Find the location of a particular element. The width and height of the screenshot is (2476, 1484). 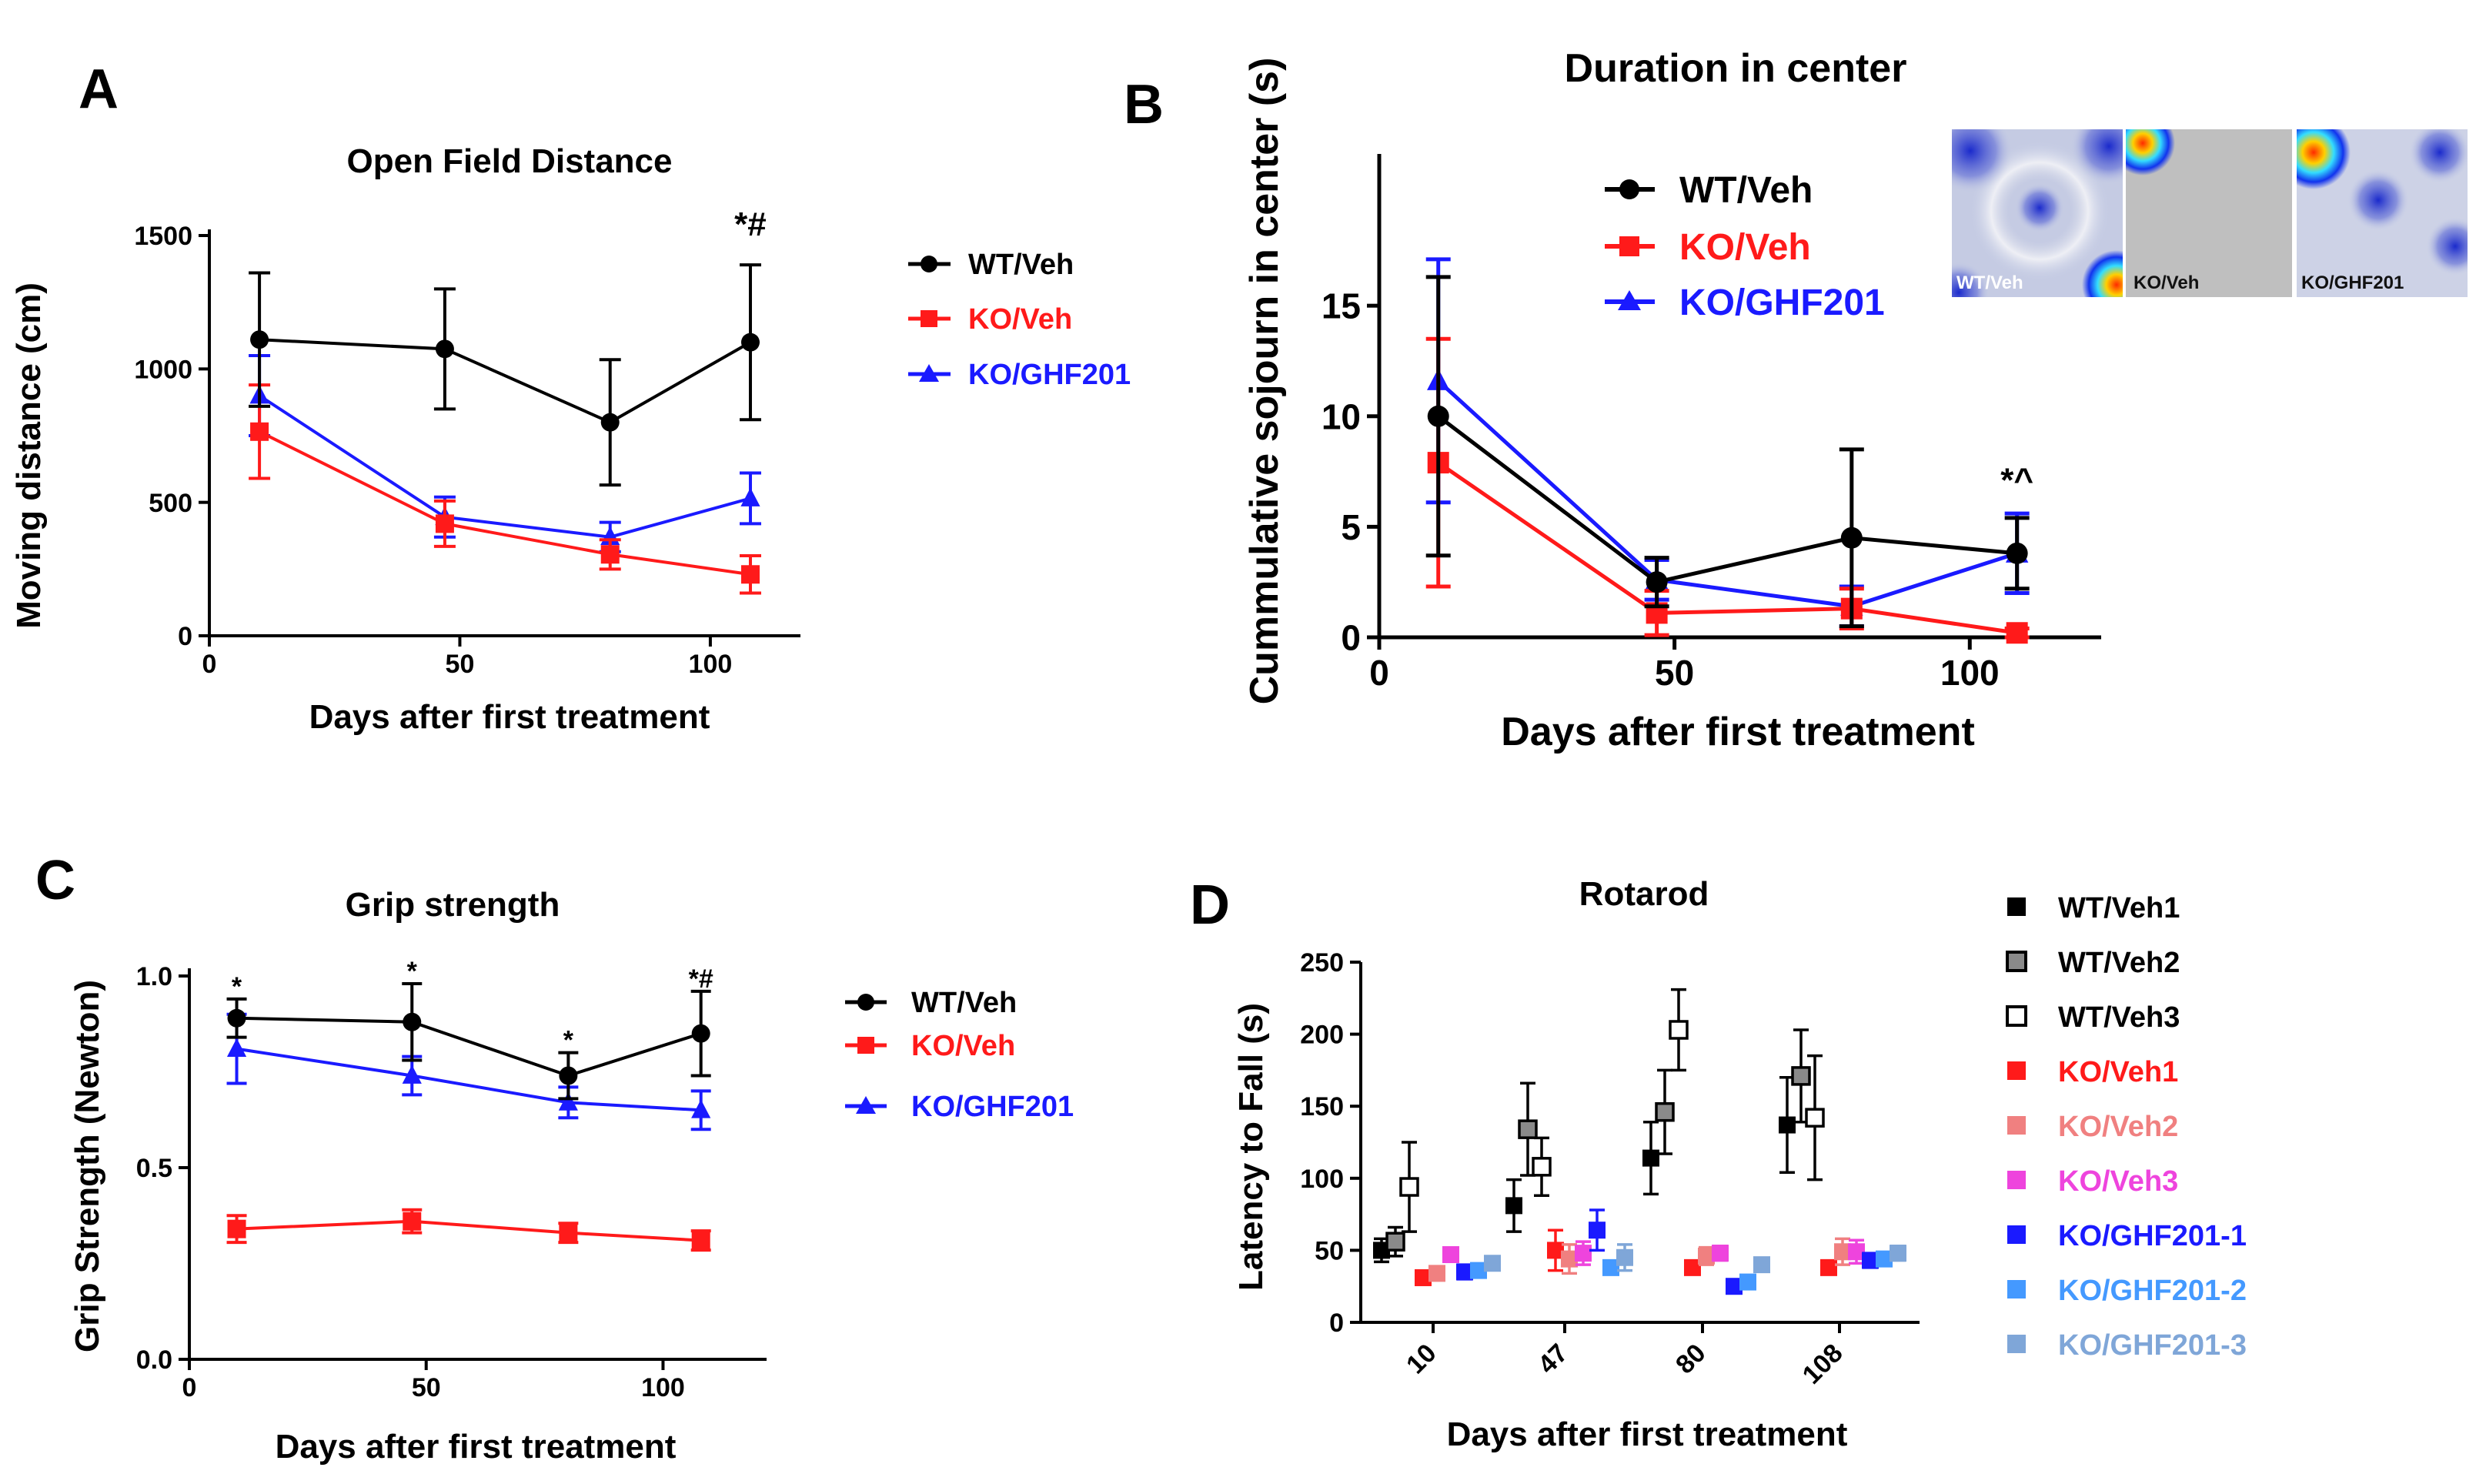

y-tick-label-b: 0 is located at coordinates (1351, 638).